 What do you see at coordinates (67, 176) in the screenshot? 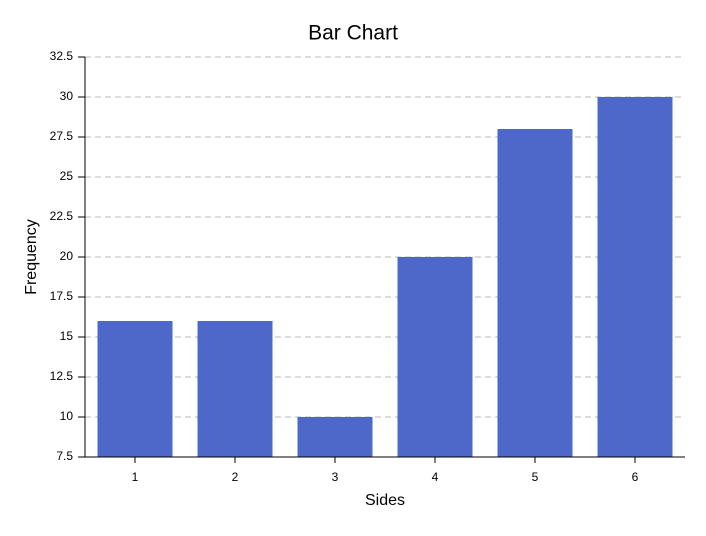
I see `y-tick-label: 25` at bounding box center [67, 176].